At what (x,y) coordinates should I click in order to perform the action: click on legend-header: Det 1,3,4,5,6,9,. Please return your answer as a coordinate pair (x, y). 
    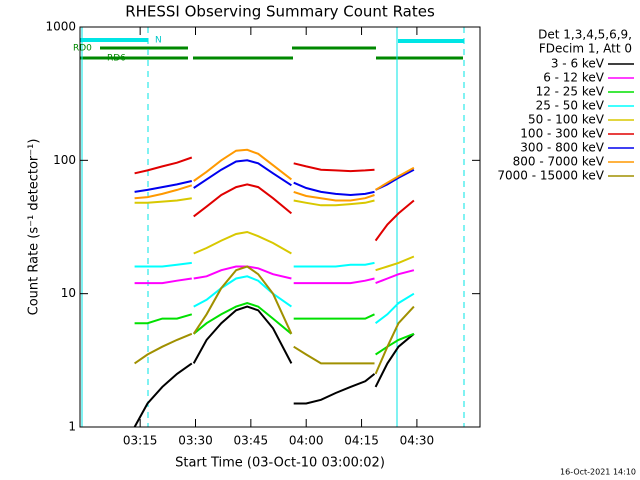
    Looking at the image, I should click on (585, 35).